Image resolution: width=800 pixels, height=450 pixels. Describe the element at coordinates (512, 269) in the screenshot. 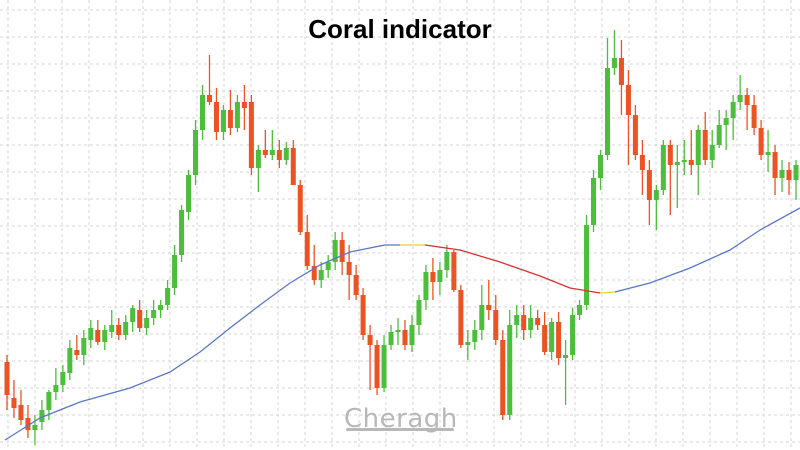

I see `coral-line-falling` at that location.